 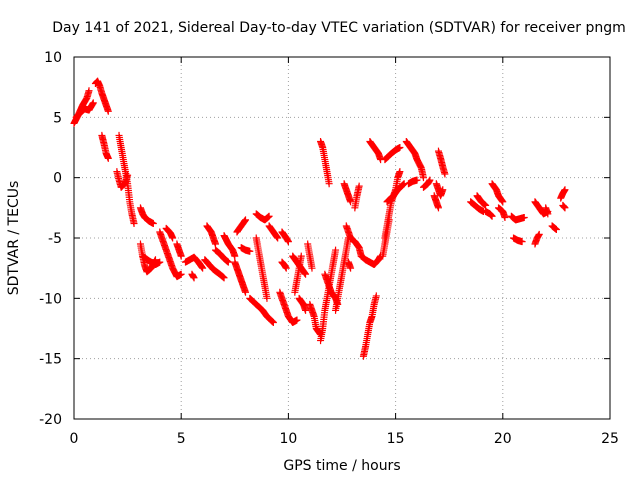 What do you see at coordinates (503, 439) in the screenshot?
I see `x-tick-label: 20` at bounding box center [503, 439].